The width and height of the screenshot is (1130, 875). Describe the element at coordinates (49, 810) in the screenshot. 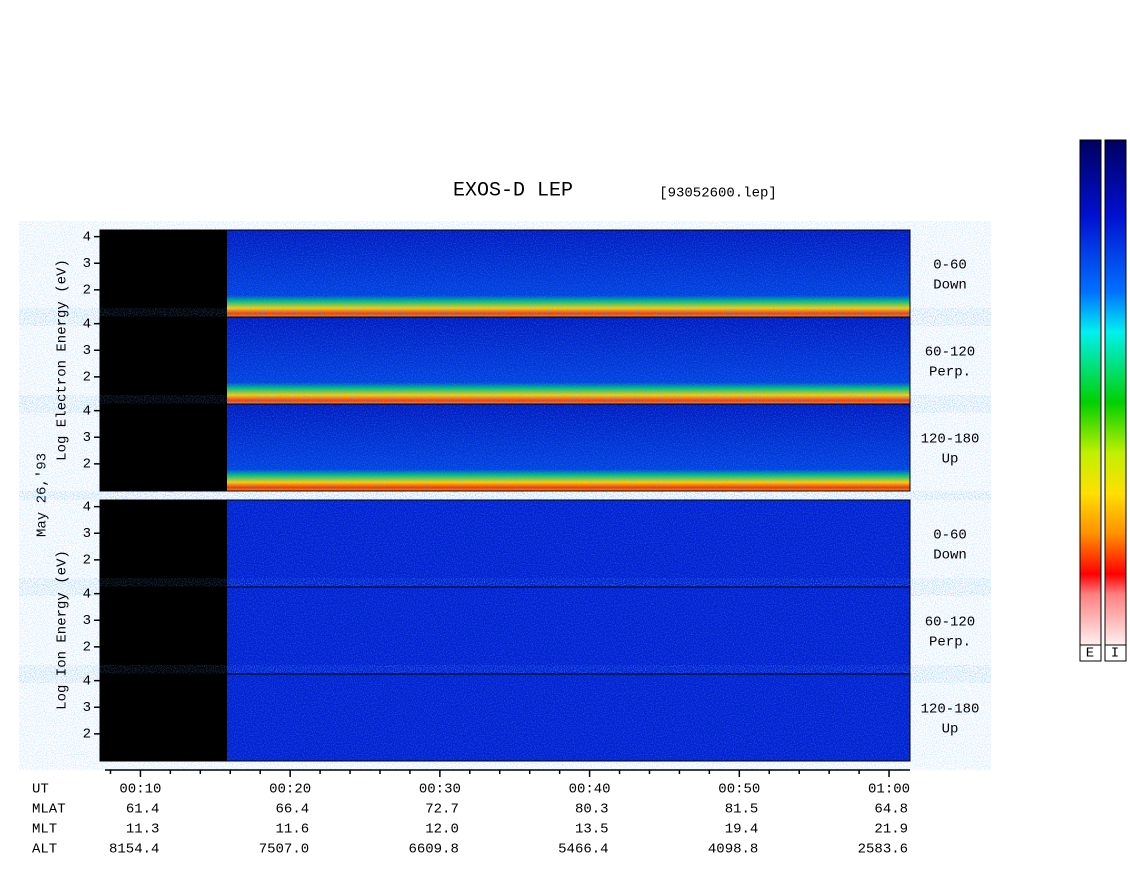

I see `ephemeris-name: MLAT` at that location.